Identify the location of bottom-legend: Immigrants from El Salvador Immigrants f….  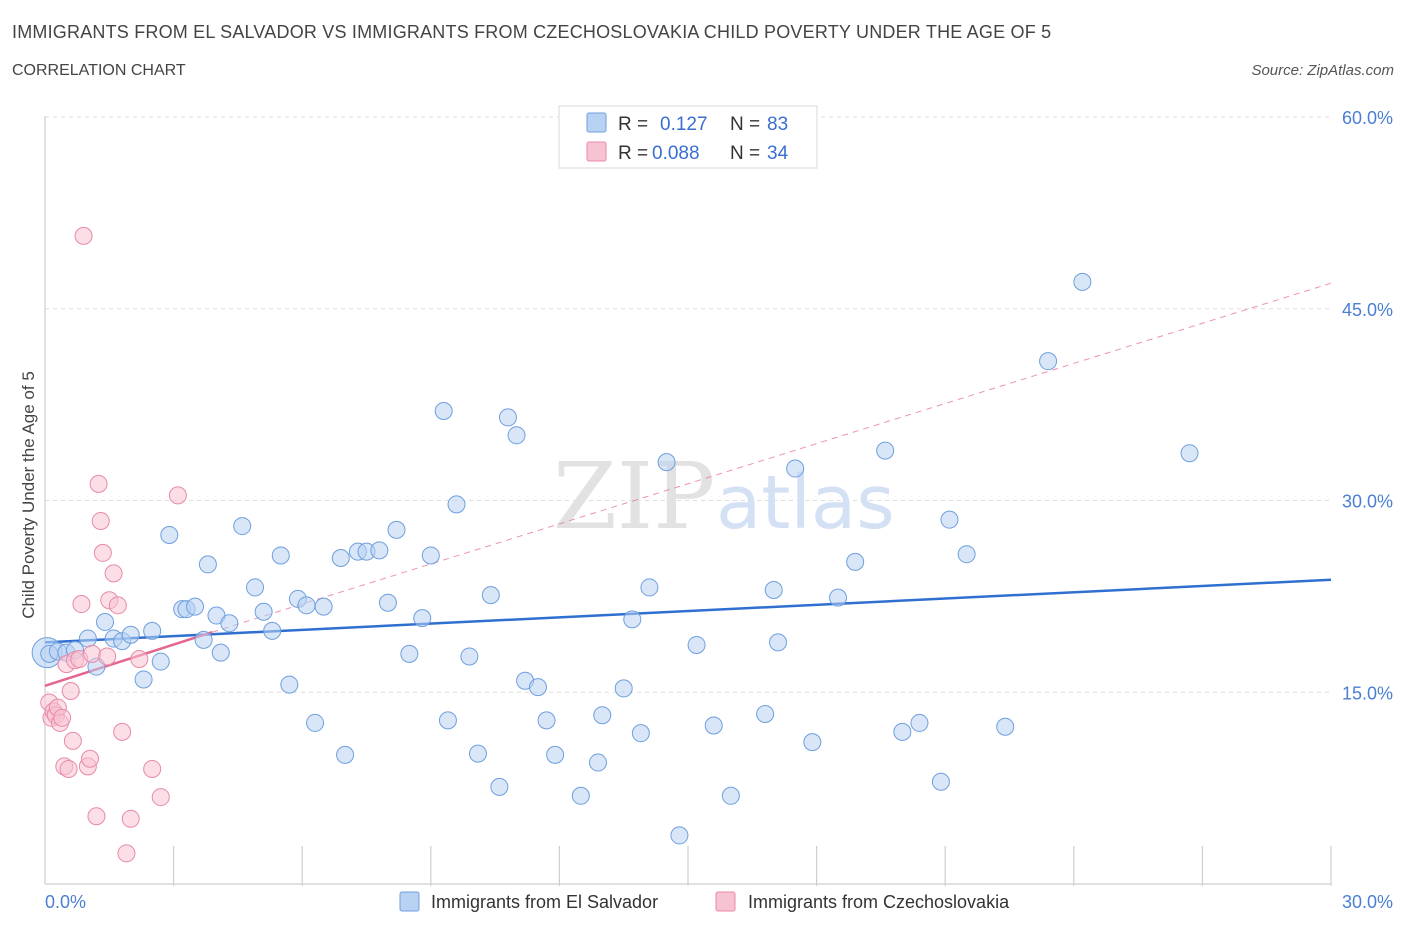
(704, 901).